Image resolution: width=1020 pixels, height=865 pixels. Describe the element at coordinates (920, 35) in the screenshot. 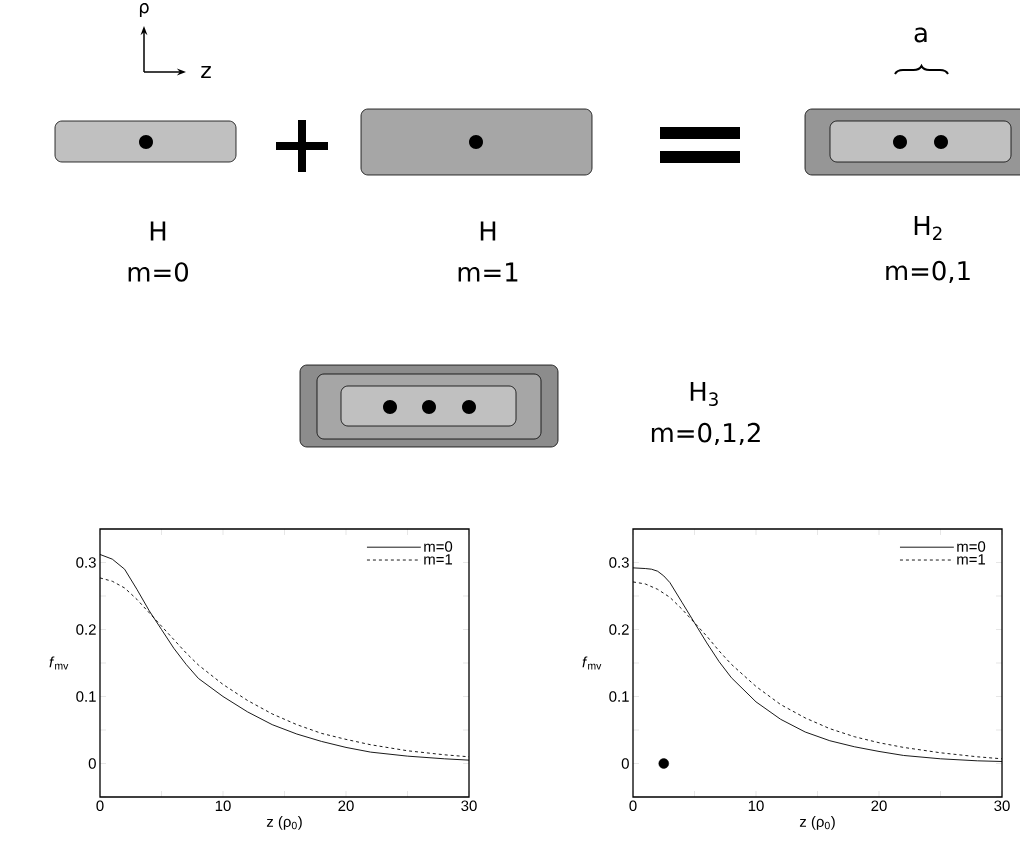

I see `text: a` at that location.